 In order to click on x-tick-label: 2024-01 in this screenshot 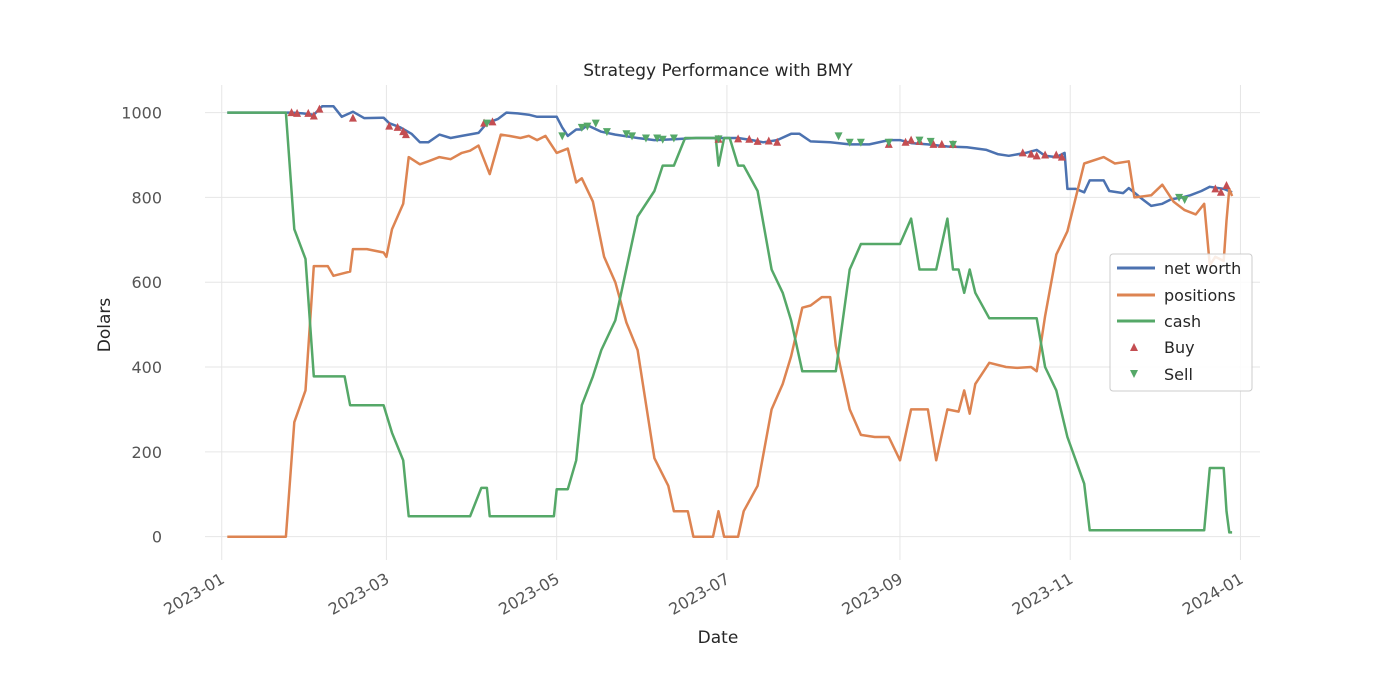, I will do `click(1212, 594)`.